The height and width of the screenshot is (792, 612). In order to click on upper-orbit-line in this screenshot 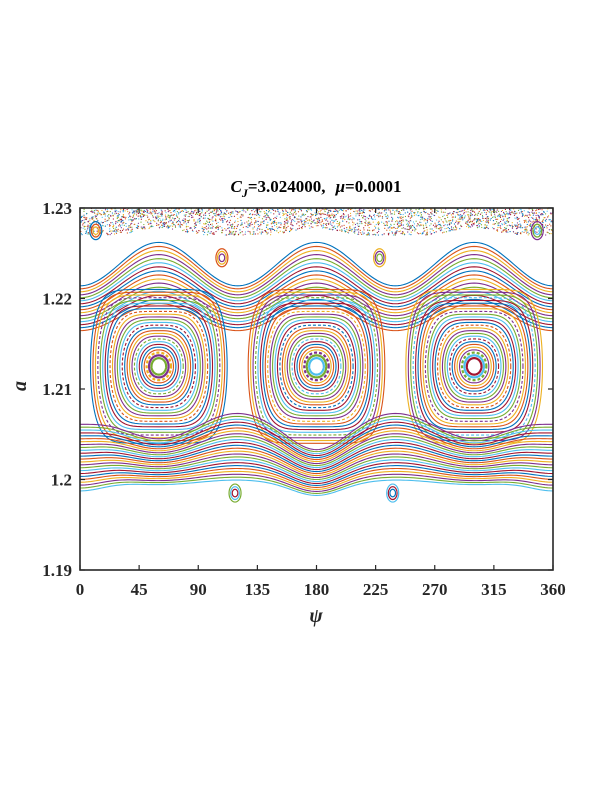, I will do `click(316, 296)`.